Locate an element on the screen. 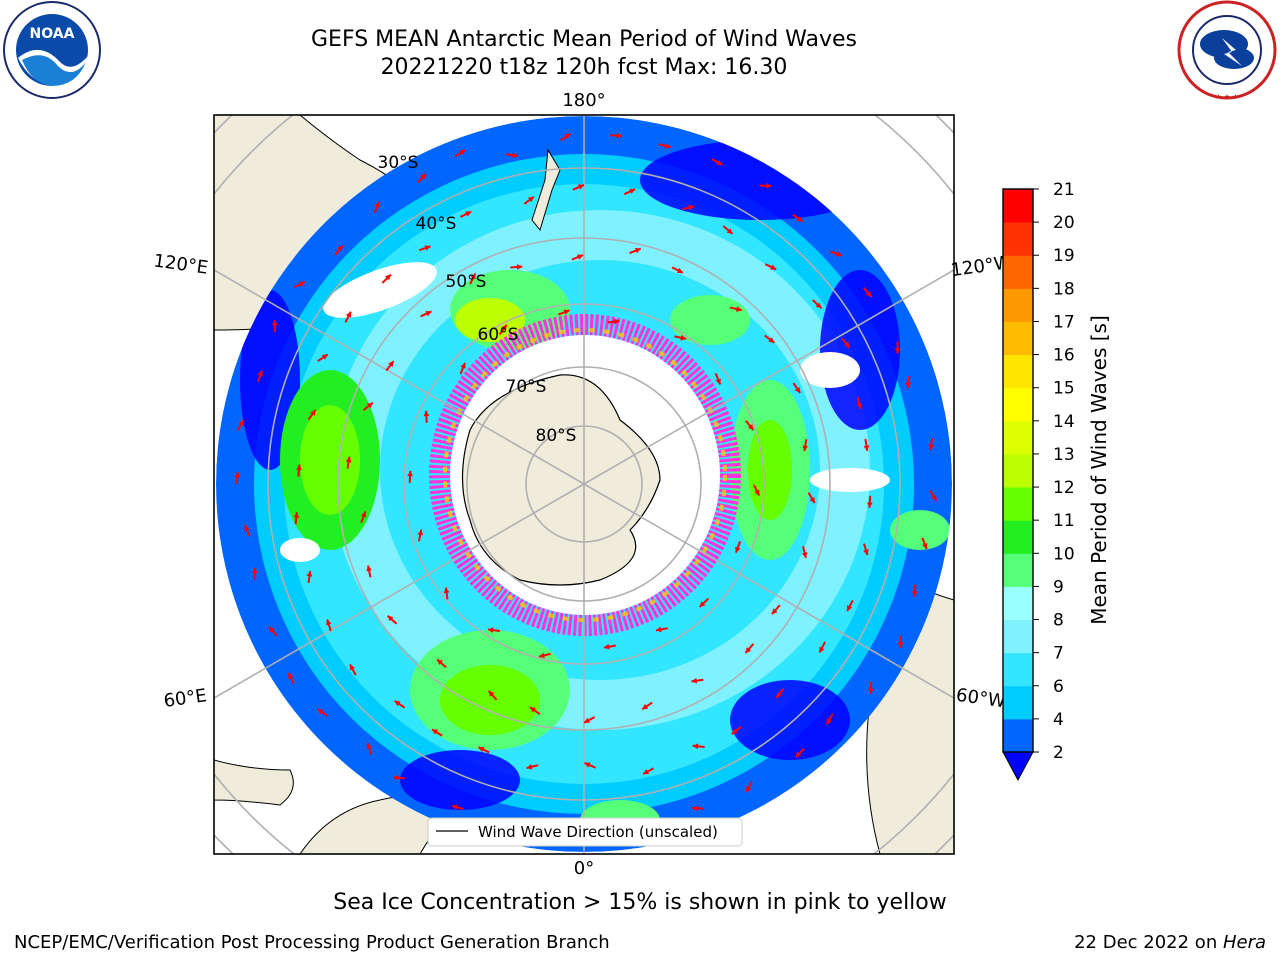 The width and height of the screenshot is (1280, 960). lat-label-70s: 70°S is located at coordinates (526, 387).